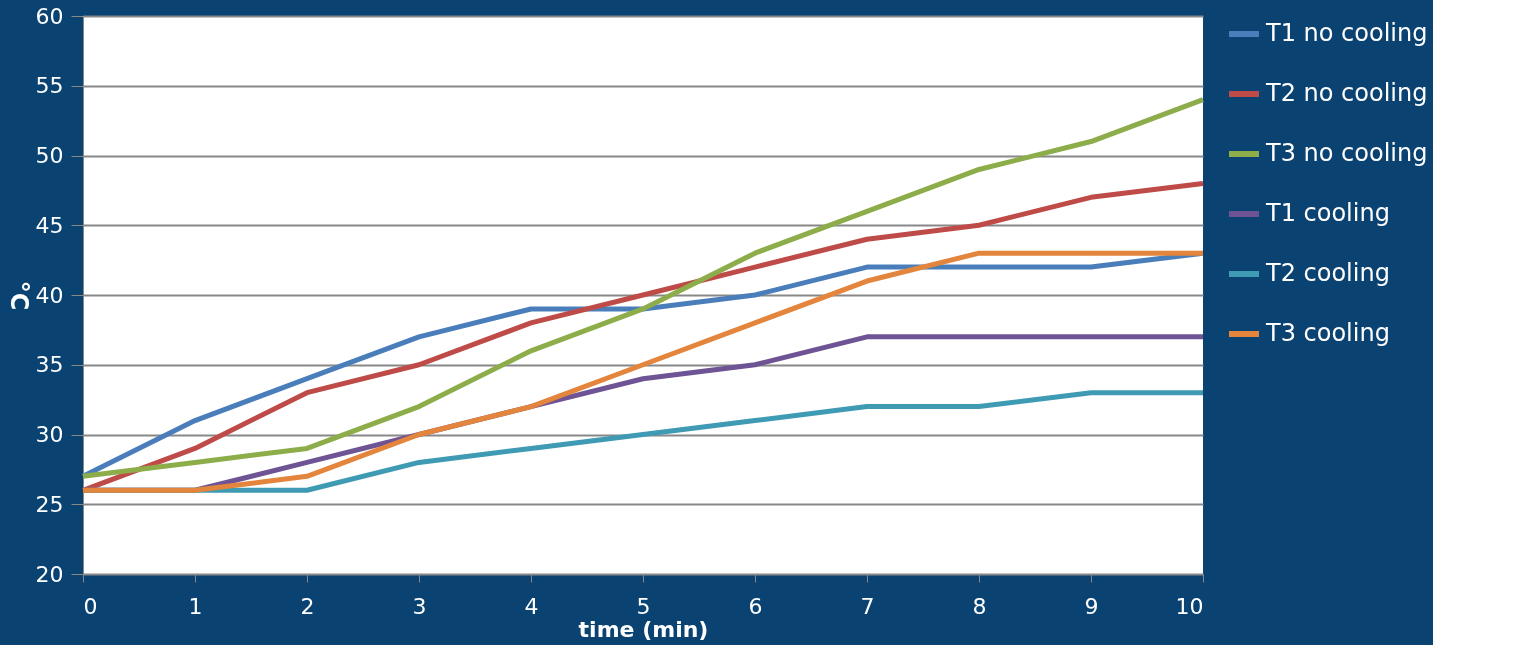 Image resolution: width=1539 pixels, height=672 pixels. What do you see at coordinates (49, 295) in the screenshot?
I see `y-tick-label: 40` at bounding box center [49, 295].